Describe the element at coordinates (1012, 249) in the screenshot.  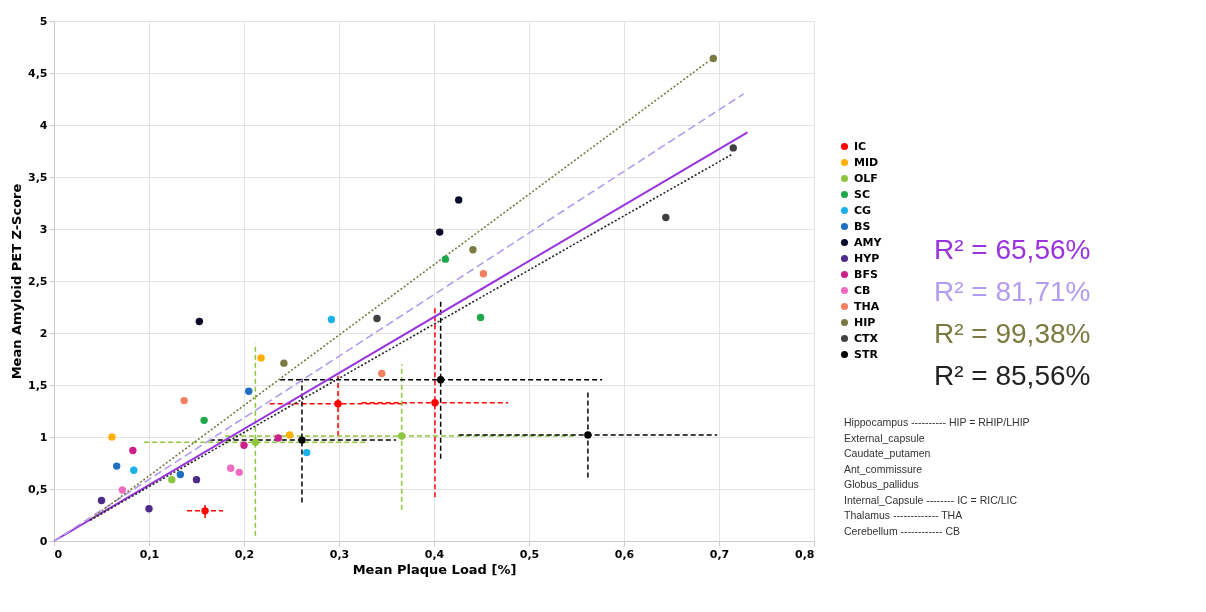
I see `text: R² = 65,56%` at that location.